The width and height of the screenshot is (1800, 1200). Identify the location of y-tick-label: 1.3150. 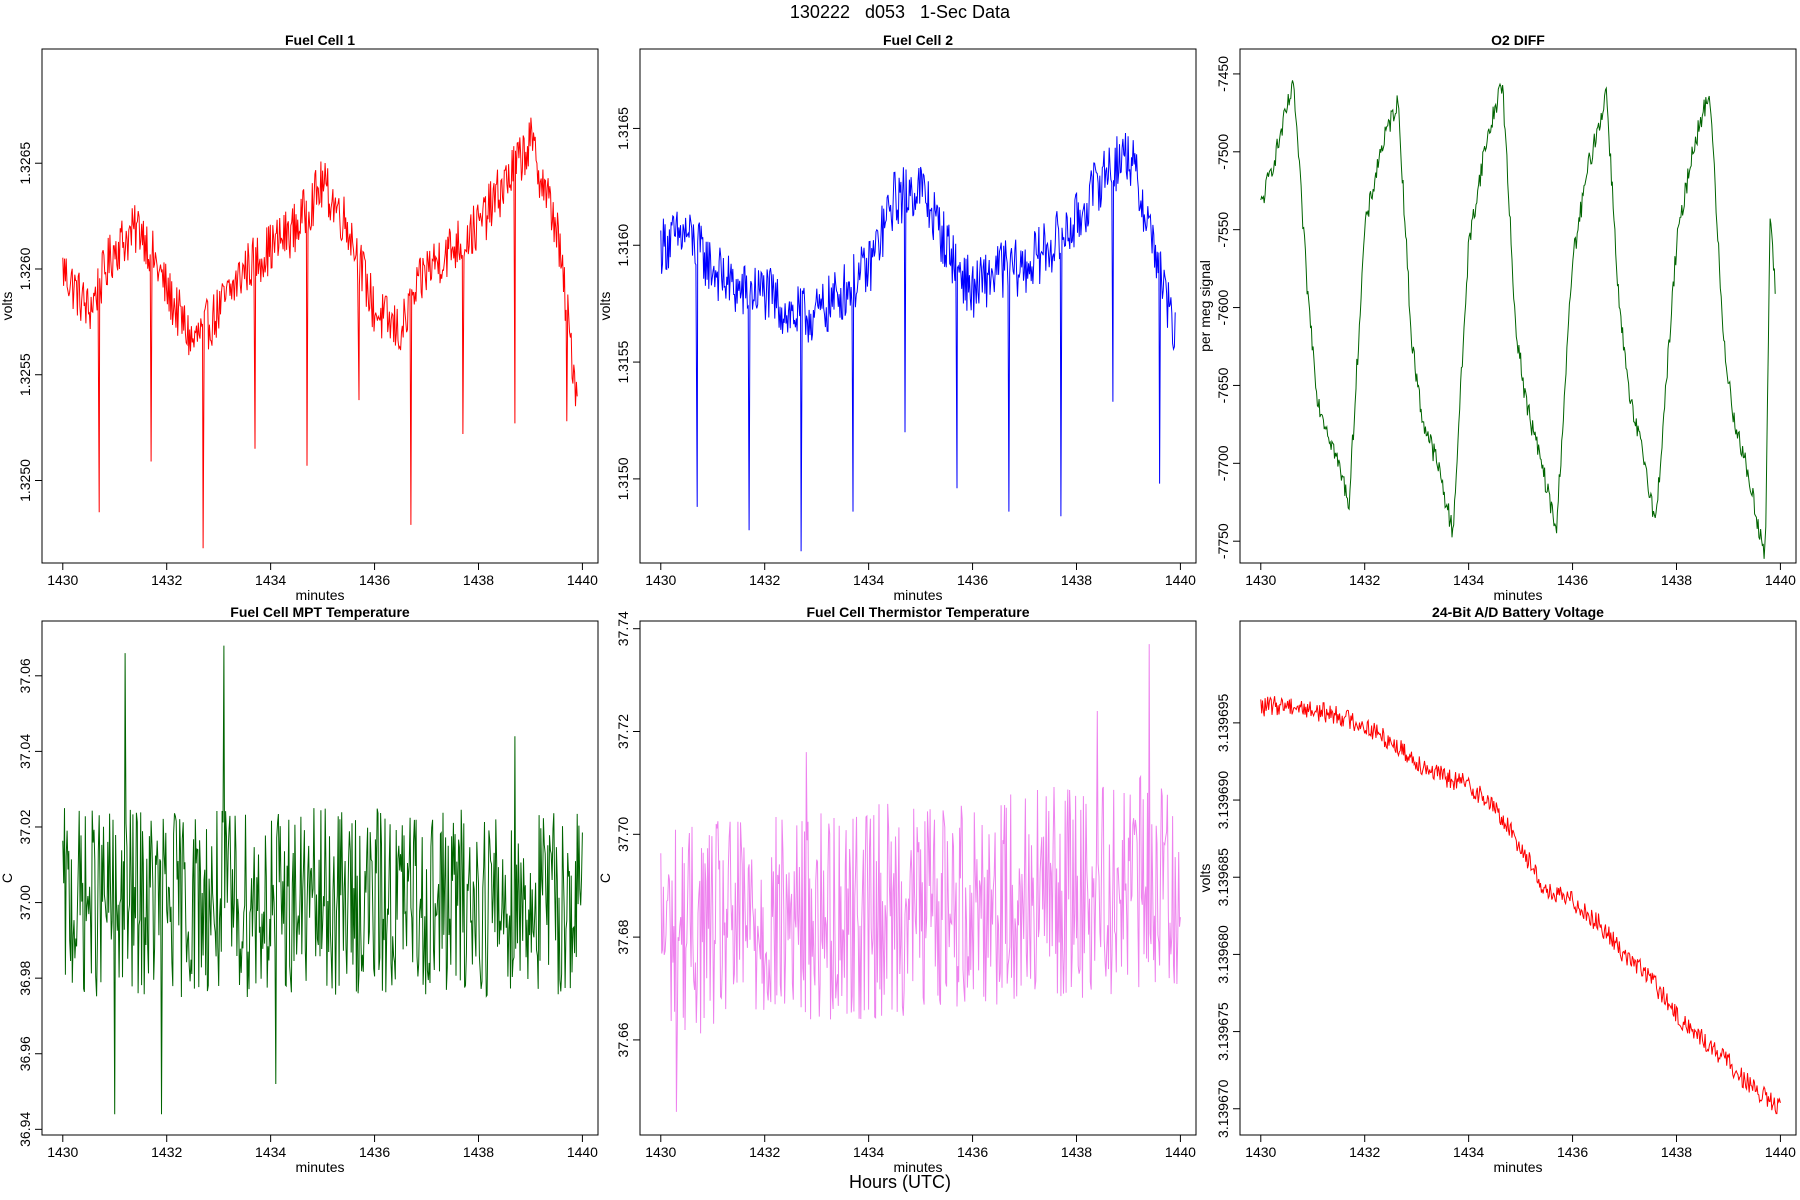
(623, 478).